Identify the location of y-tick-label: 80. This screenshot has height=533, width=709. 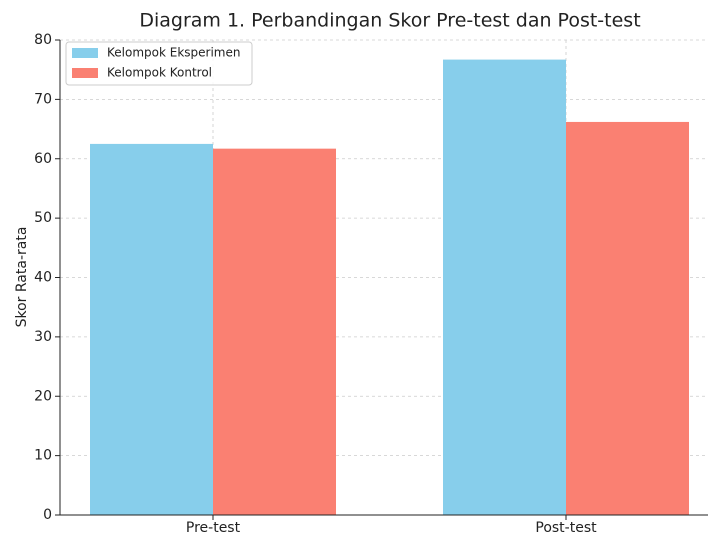
(43, 40).